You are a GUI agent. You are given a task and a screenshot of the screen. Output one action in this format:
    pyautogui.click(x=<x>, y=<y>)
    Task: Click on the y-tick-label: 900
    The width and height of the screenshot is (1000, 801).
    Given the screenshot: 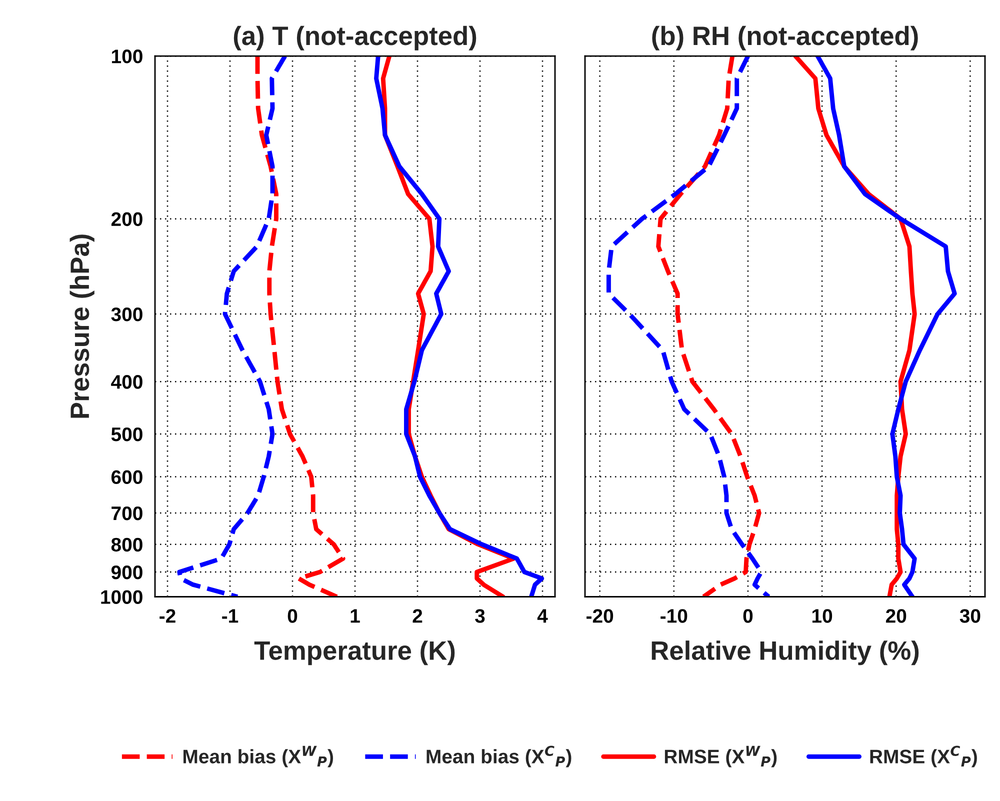 What is the action you would take?
    pyautogui.click(x=126, y=572)
    